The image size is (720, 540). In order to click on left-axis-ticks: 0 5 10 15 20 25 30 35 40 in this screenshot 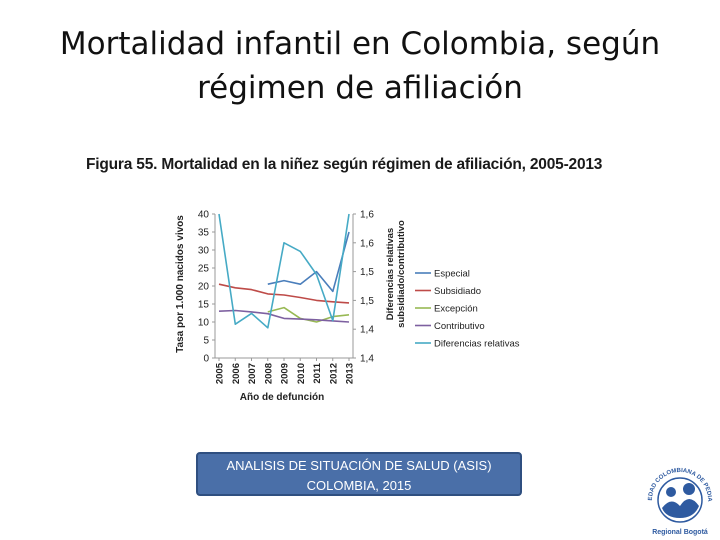, I will do `click(206, 287)`.